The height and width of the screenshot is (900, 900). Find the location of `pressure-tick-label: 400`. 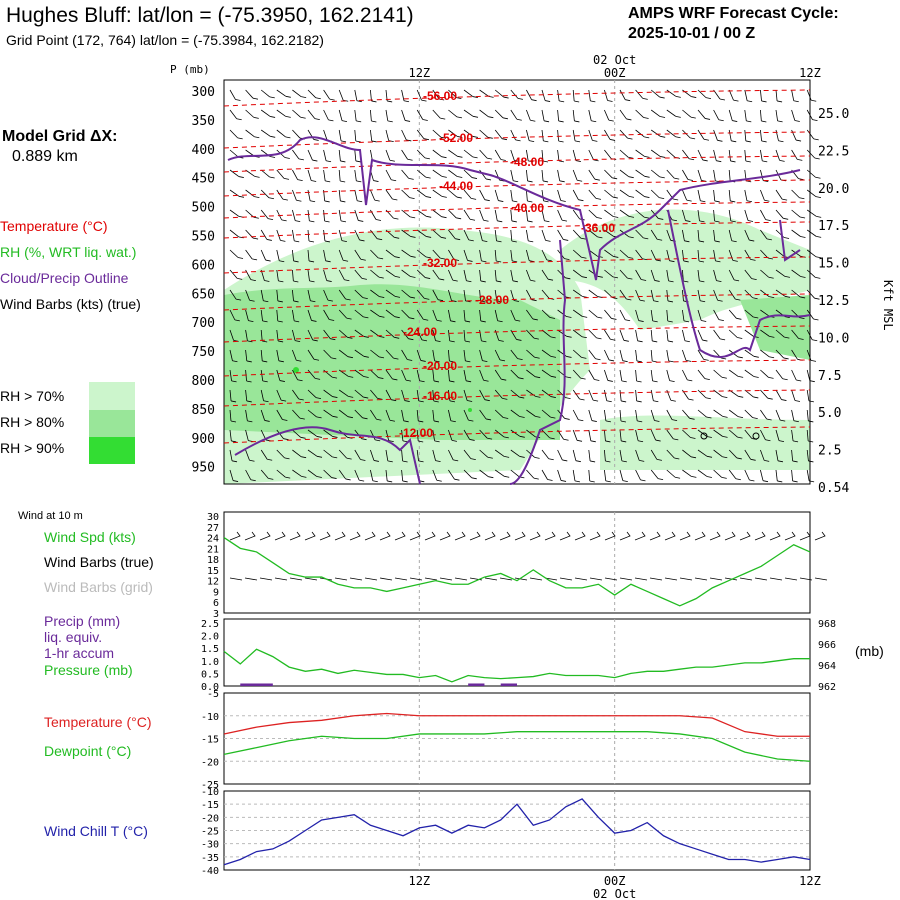

pressure-tick-label: 400 is located at coordinates (203, 150).